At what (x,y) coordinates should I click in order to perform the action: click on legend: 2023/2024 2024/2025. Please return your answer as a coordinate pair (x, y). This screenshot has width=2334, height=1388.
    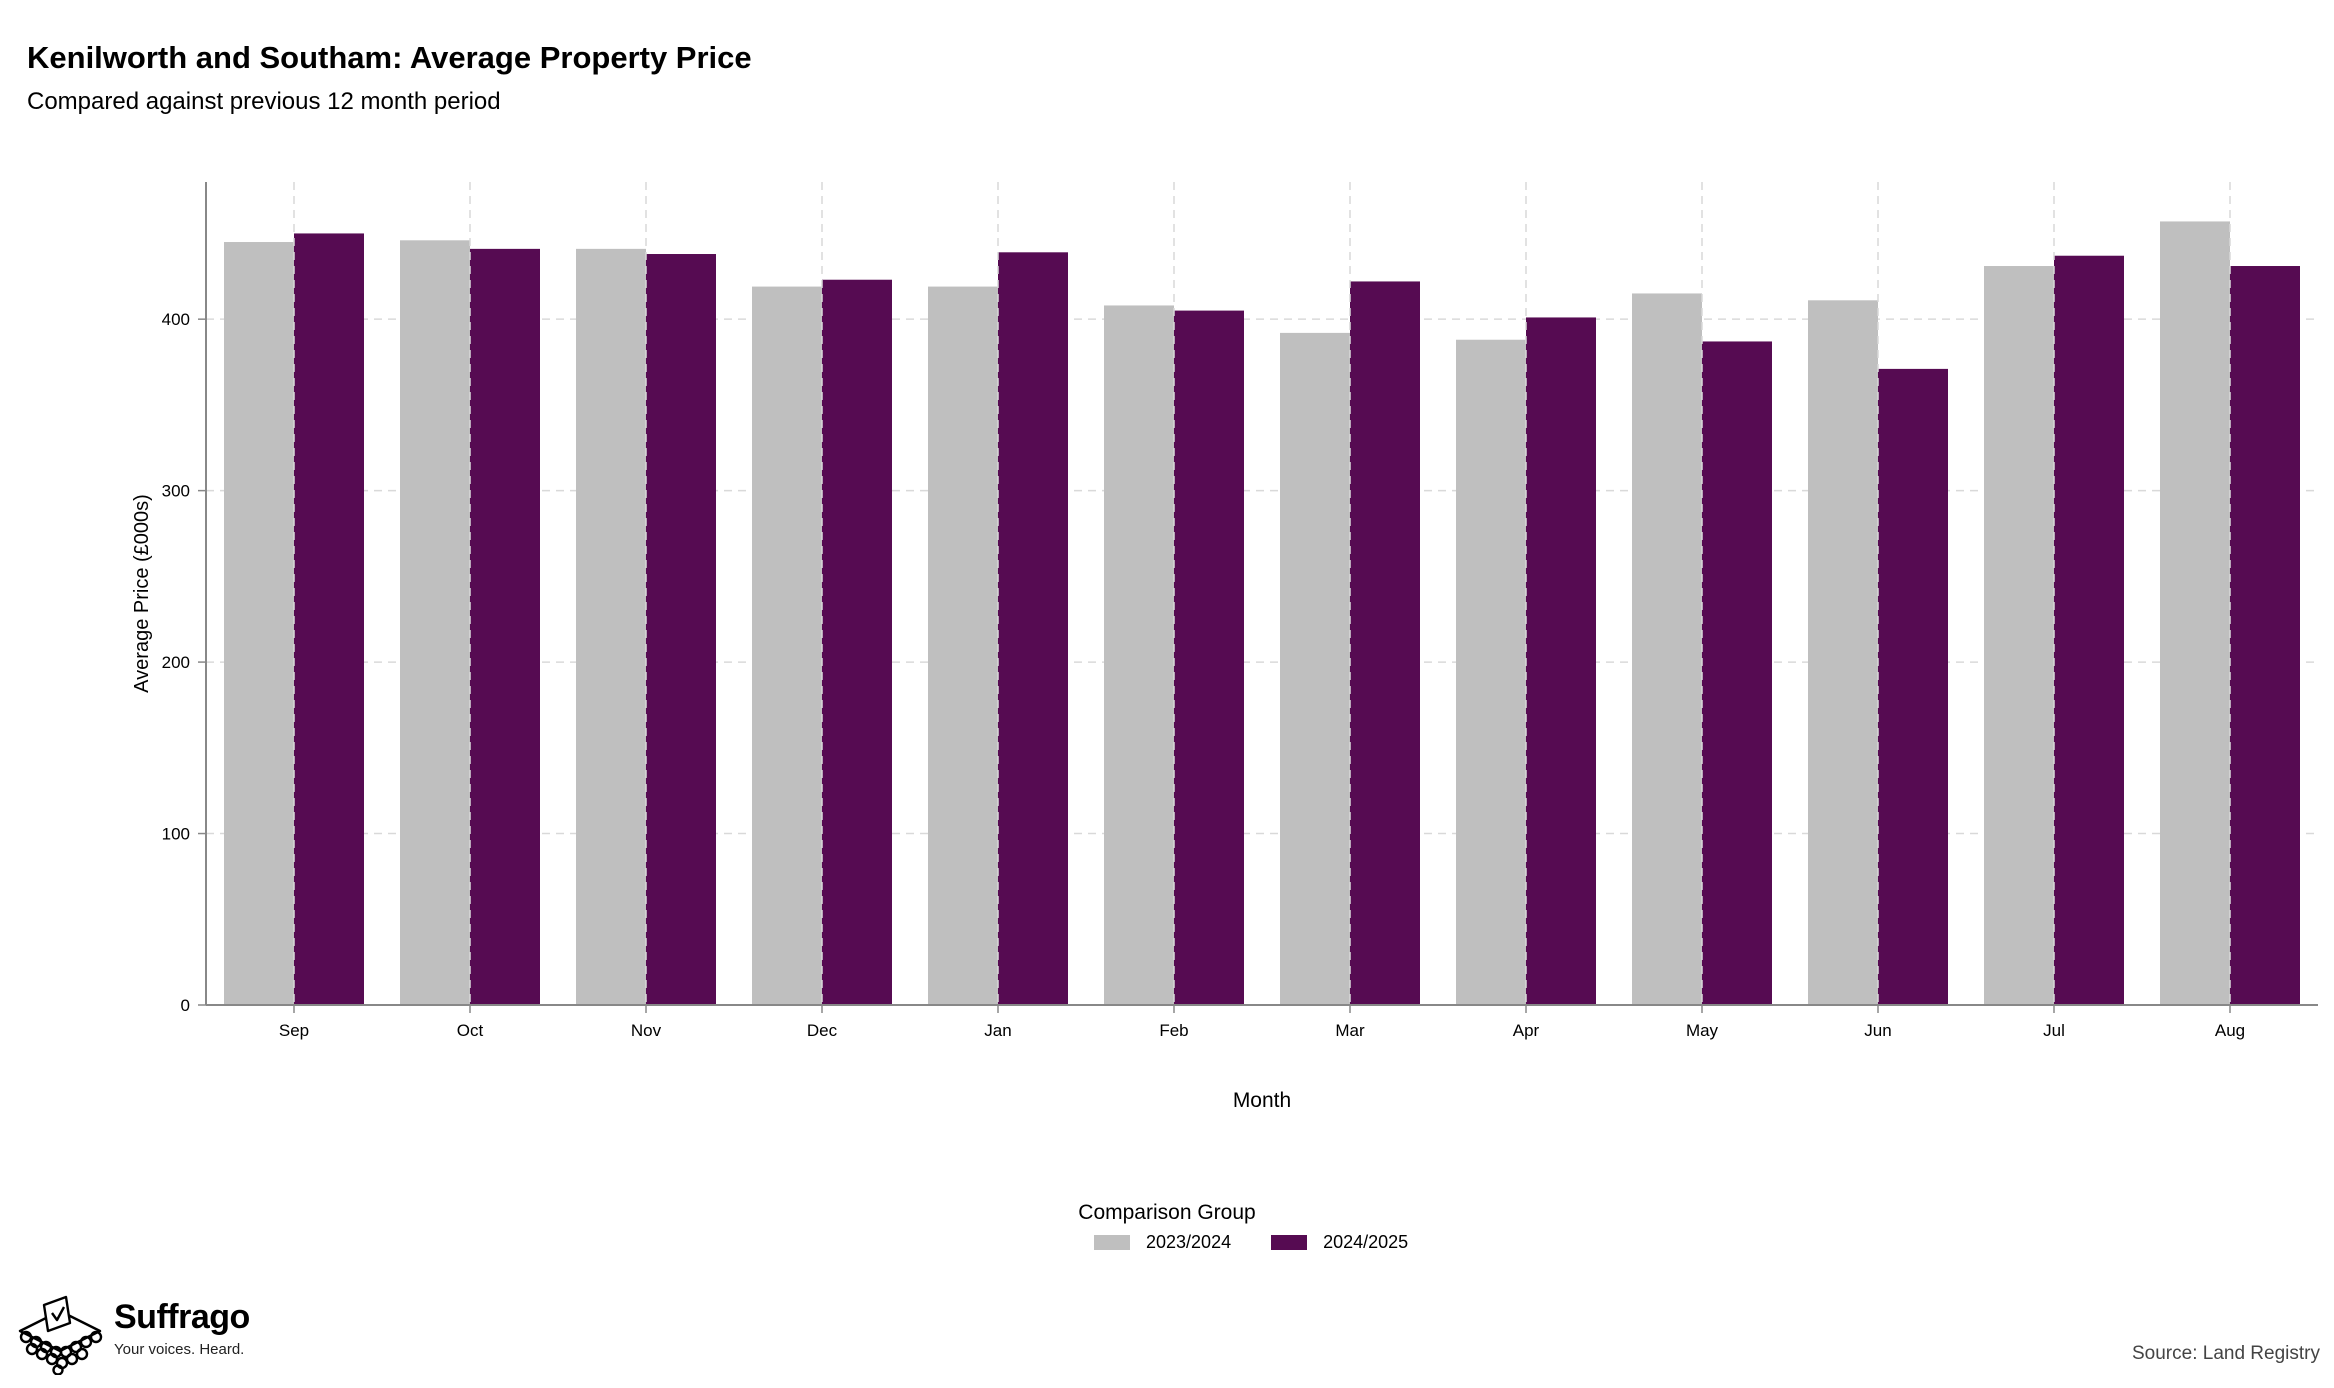
    Looking at the image, I should click on (1271, 1242).